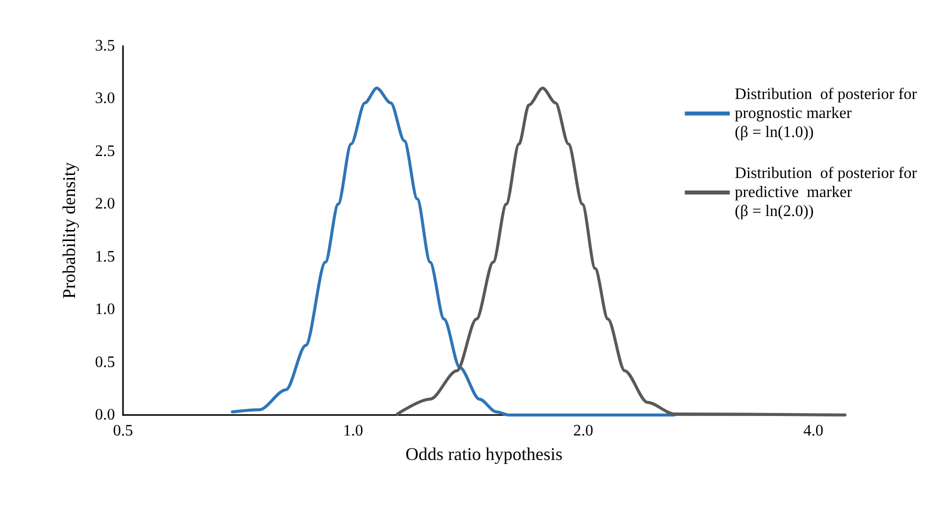  I want to click on y-tick-label: 2.0, so click(105, 204).